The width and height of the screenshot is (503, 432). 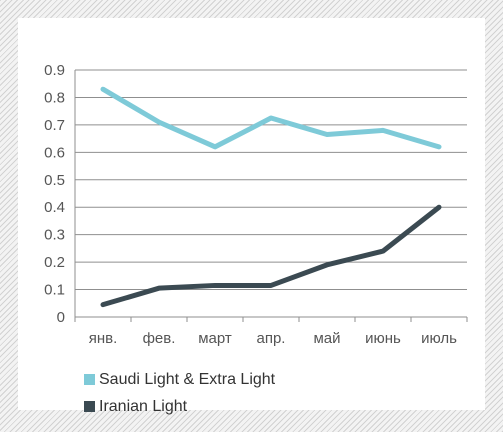 What do you see at coordinates (326, 338) in the screenshot?
I see `x-tick-label: май` at bounding box center [326, 338].